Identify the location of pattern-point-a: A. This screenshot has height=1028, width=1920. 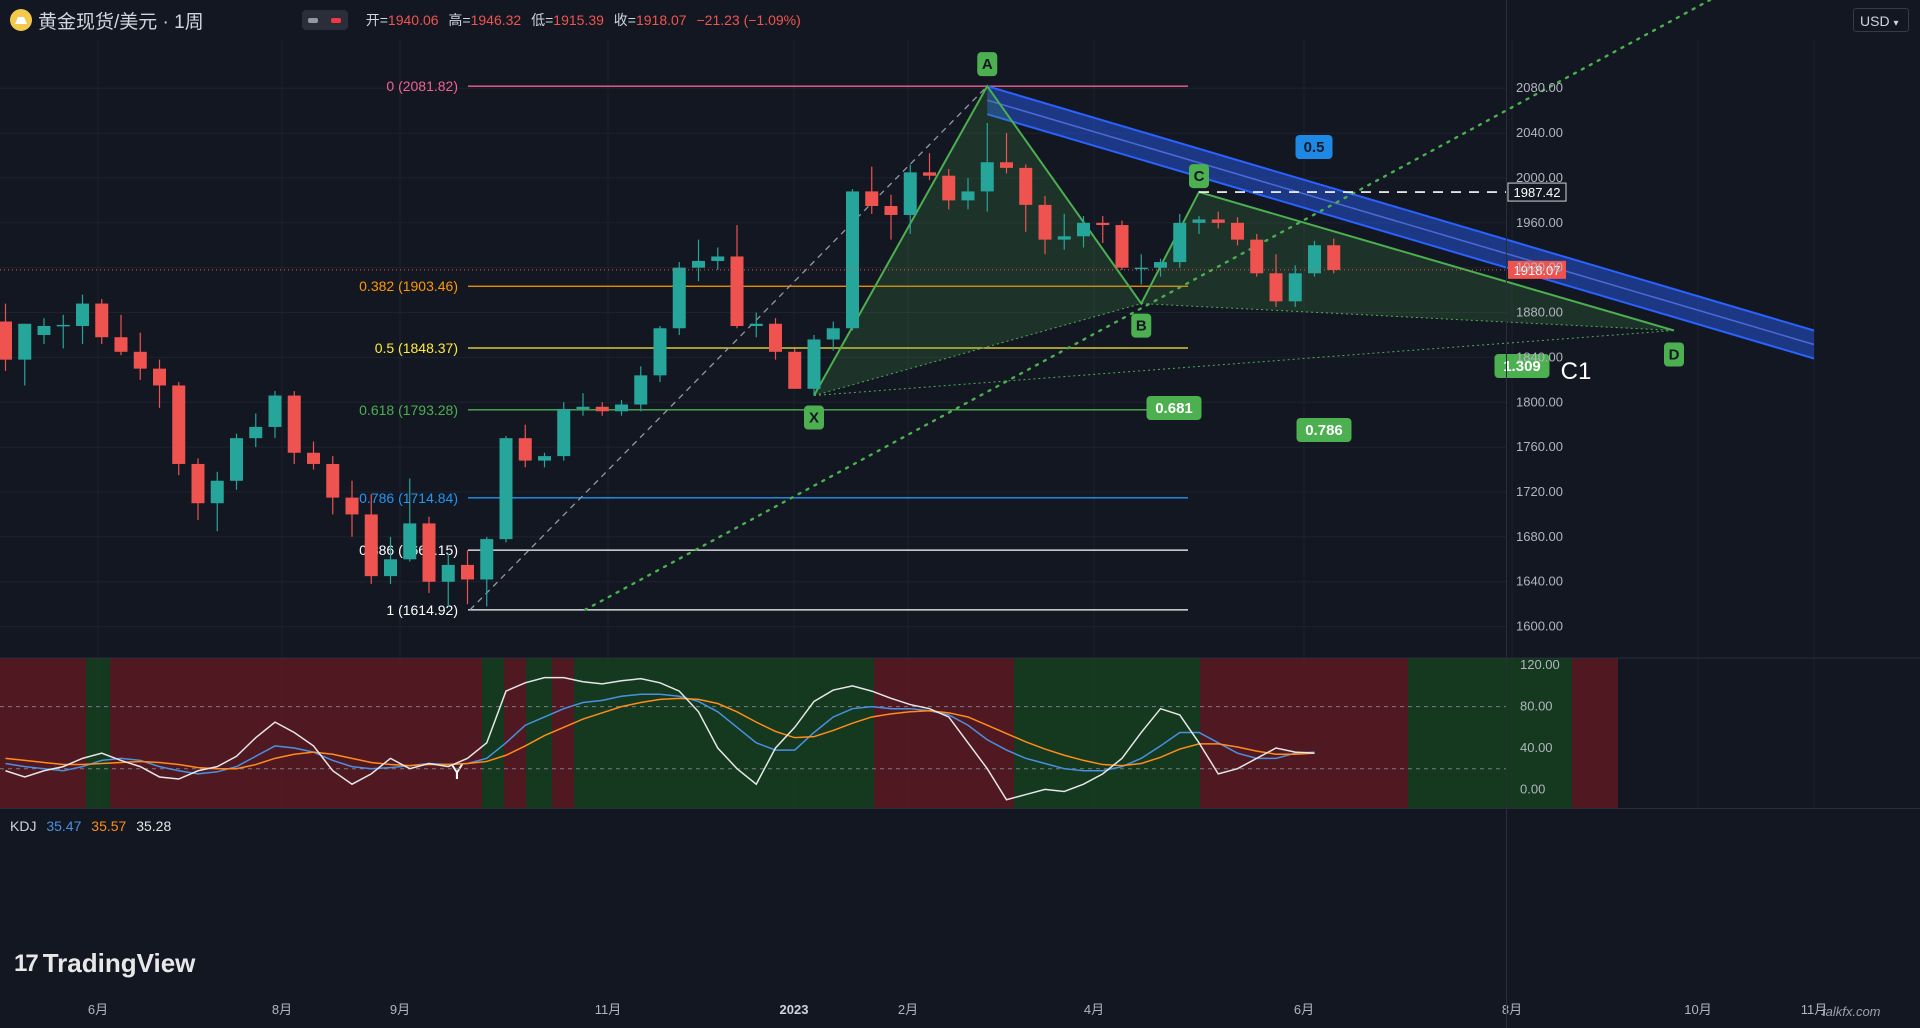
(987, 64).